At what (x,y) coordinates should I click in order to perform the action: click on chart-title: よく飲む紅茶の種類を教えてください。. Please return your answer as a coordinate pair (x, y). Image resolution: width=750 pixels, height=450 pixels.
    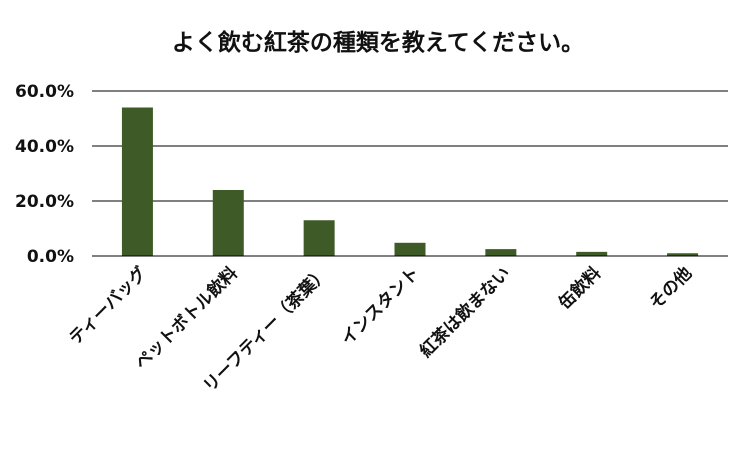
    Looking at the image, I should click on (378, 42).